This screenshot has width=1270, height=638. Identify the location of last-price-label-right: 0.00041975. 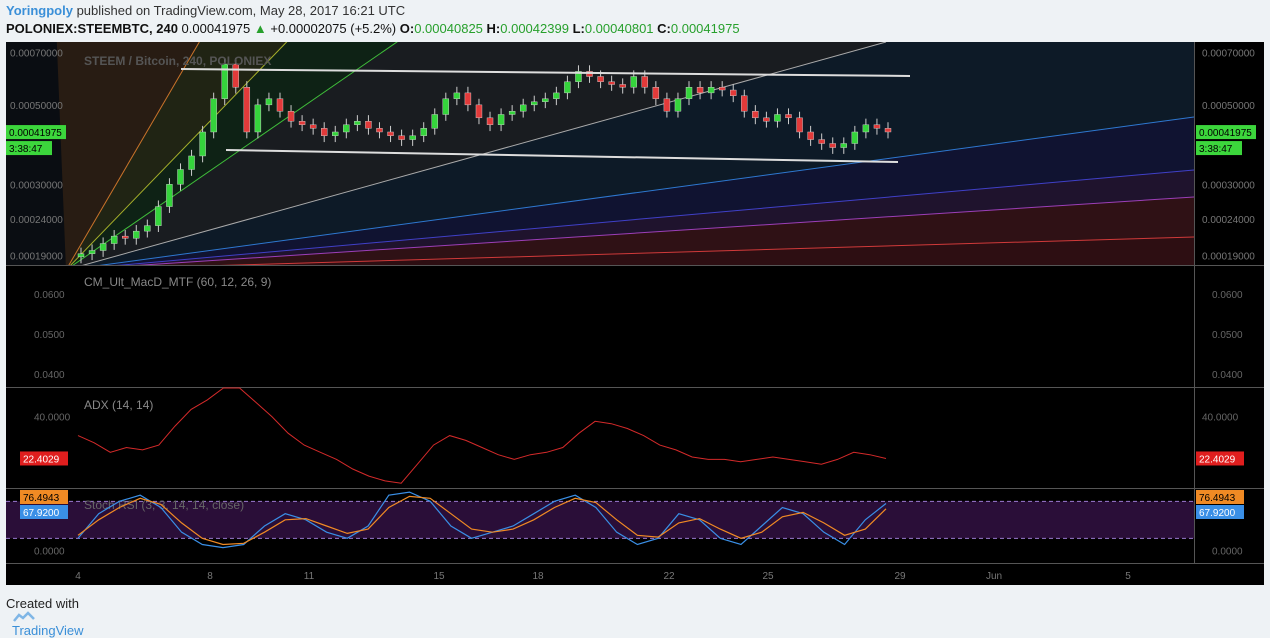
(1225, 133).